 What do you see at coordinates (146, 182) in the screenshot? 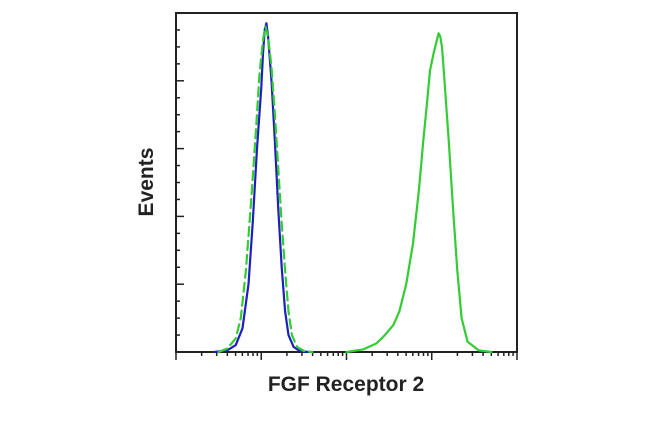
I see `y-axis-title: Events` at bounding box center [146, 182].